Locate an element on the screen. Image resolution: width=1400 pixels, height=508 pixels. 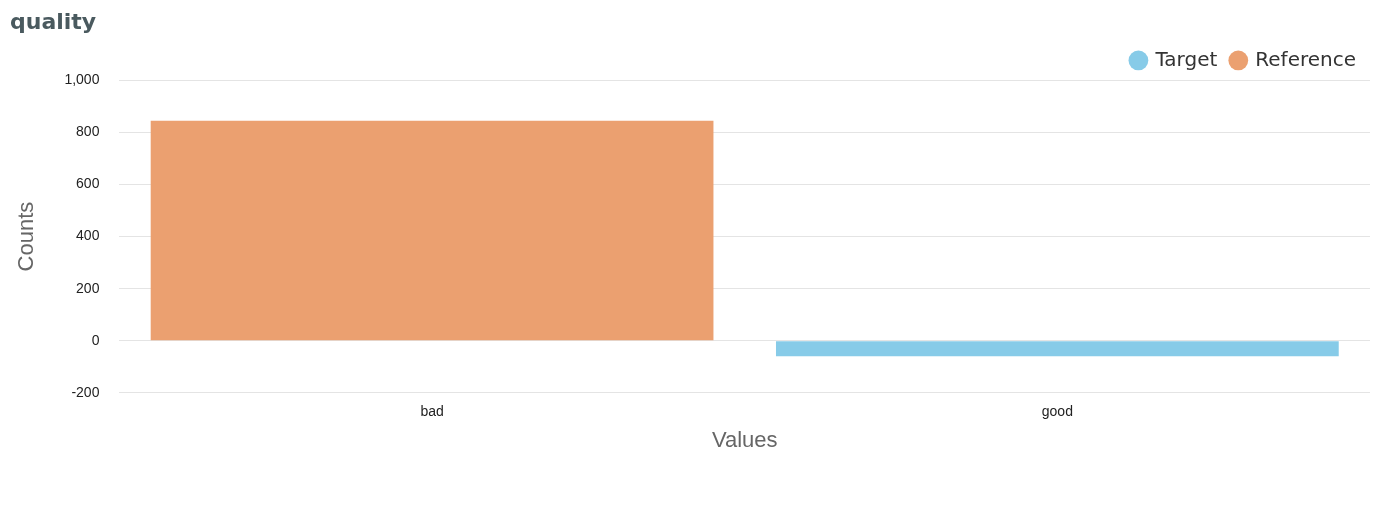
y-tick-label: 1,000 is located at coordinates (82, 79).